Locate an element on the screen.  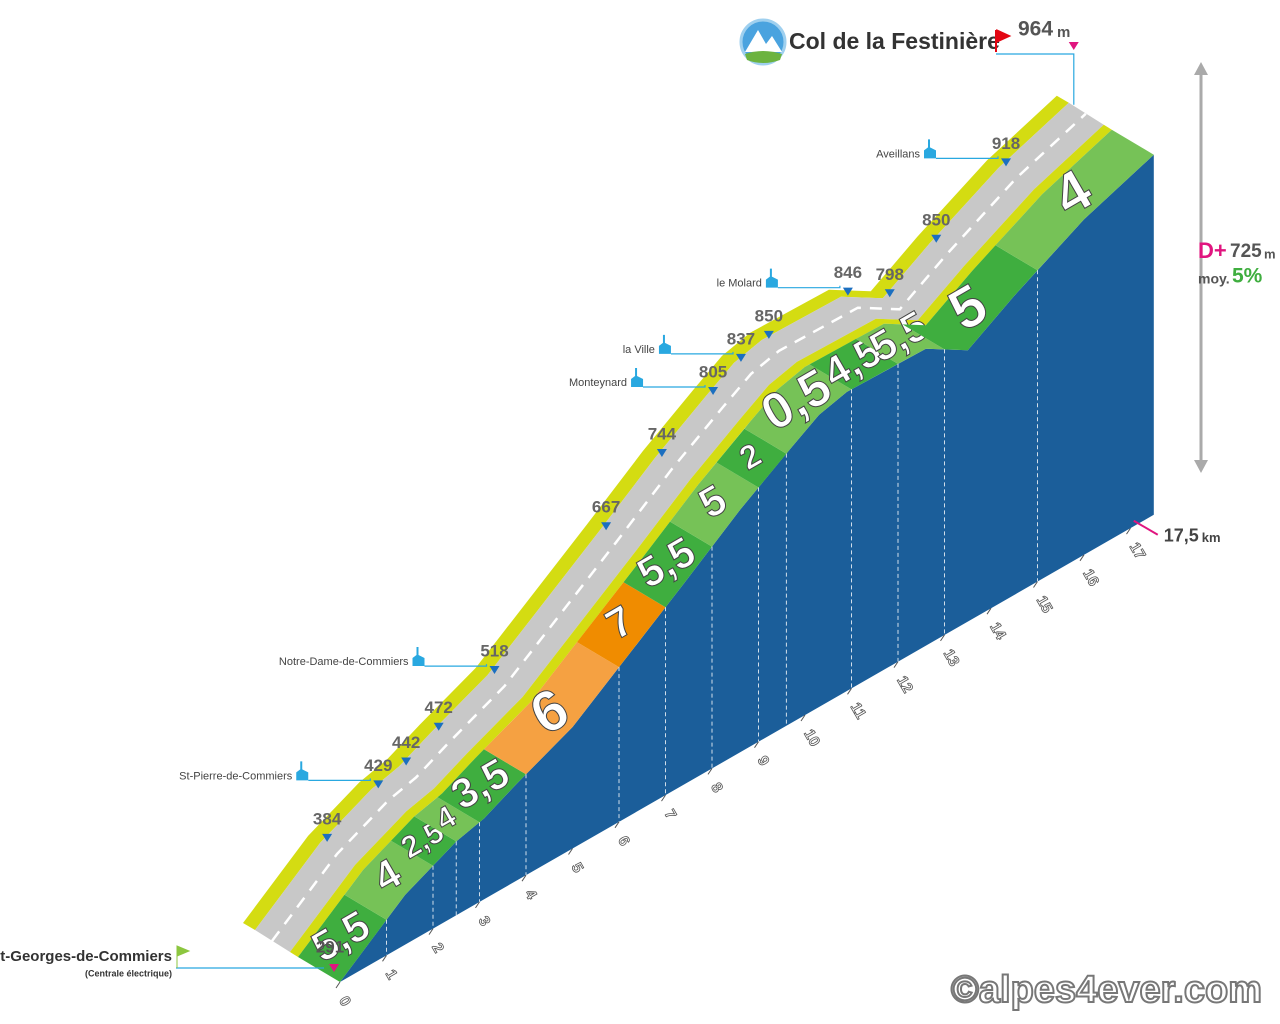
place-label: Monteynard is located at coordinates (598, 383).